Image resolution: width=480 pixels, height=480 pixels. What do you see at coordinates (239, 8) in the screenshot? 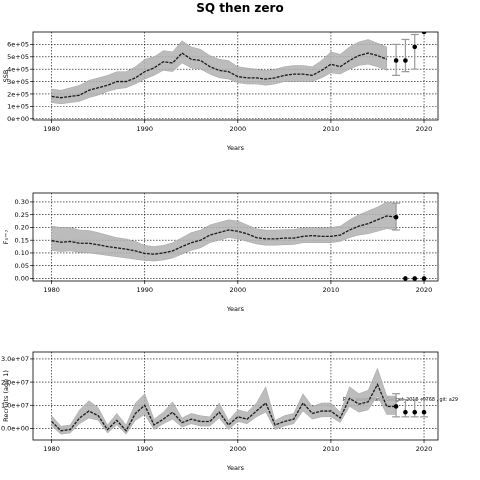
I see `figure-title: SQ then zero` at bounding box center [239, 8].